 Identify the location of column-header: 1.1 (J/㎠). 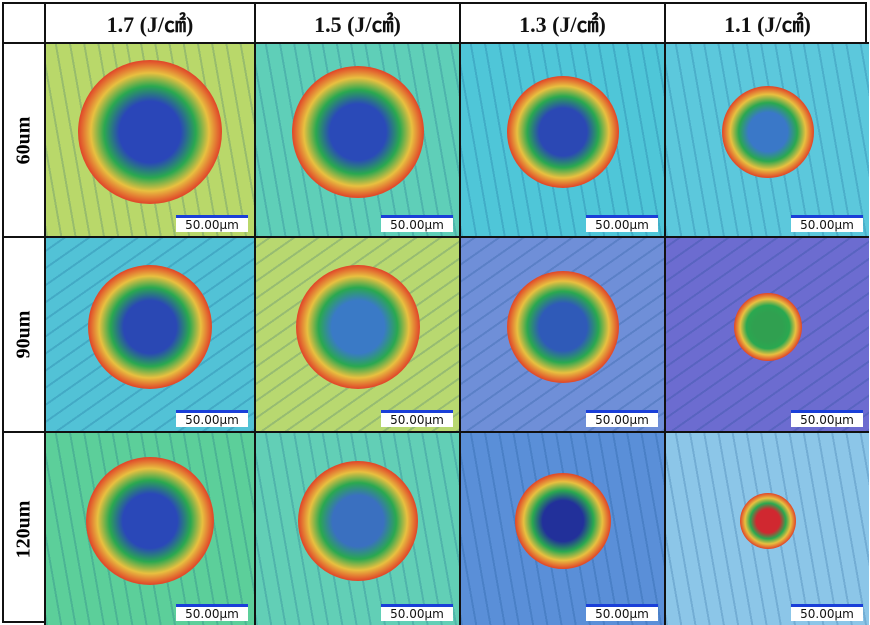
(767, 24).